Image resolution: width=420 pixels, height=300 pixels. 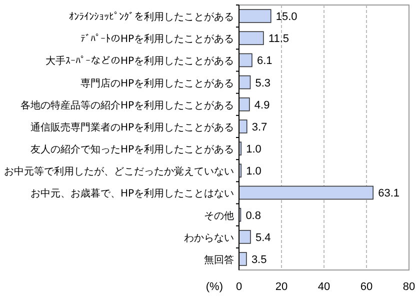 I want to click on data-label: 0.8, so click(x=253, y=216).